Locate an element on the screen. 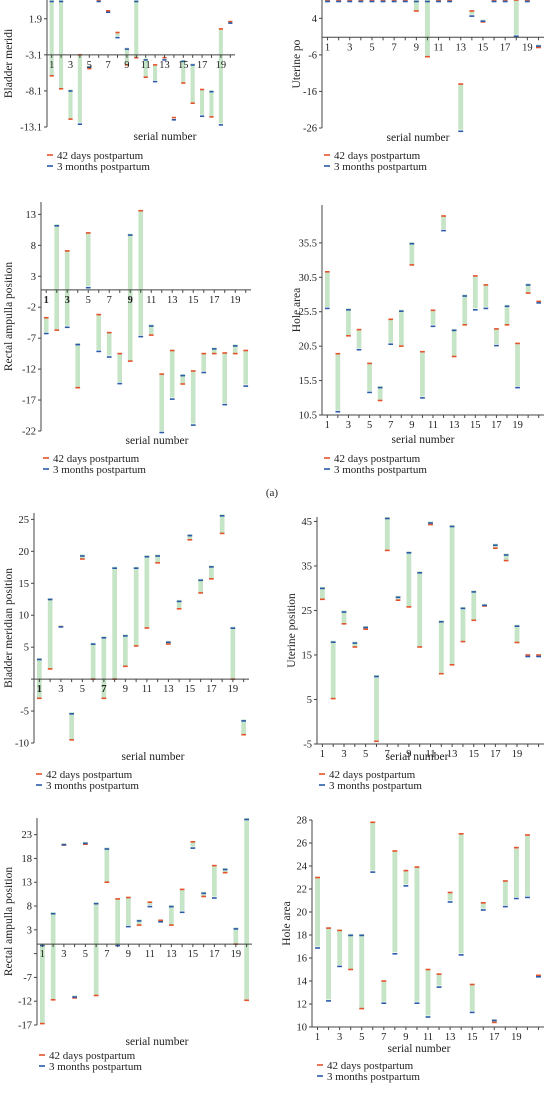  x-tick-label: 7 is located at coordinates (107, 65).